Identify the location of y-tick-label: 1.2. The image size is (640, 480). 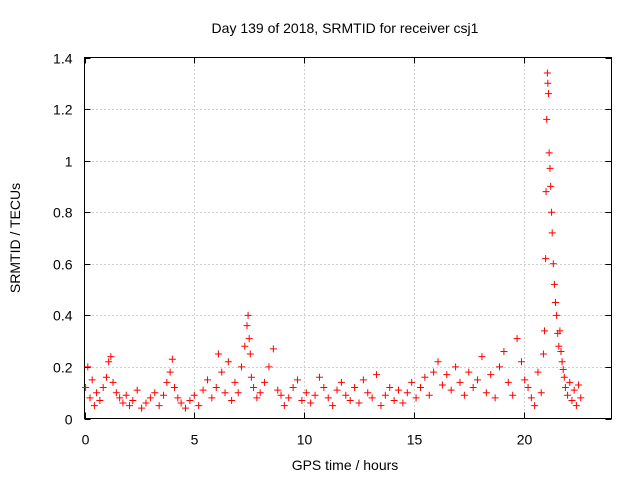
(63, 110).